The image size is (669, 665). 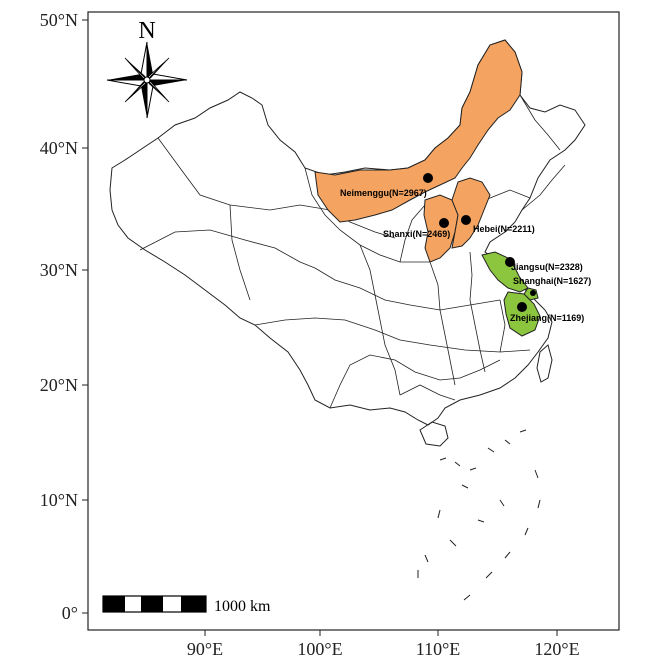 What do you see at coordinates (552, 281) in the screenshot?
I see `region-label-shanghai: Shanghai(N=1627)` at bounding box center [552, 281].